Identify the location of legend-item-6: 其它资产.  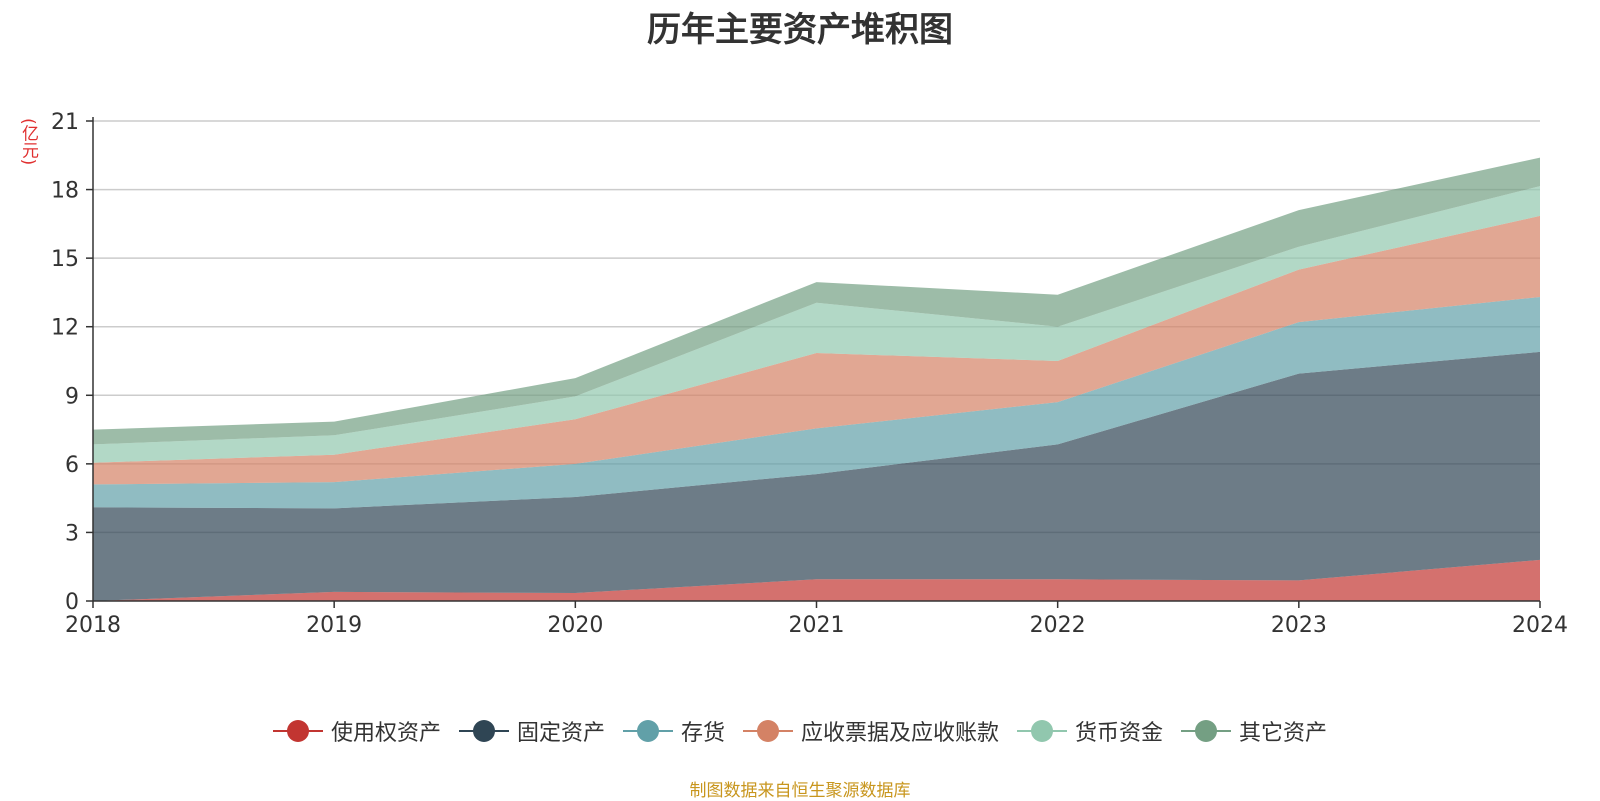
(1254, 731).